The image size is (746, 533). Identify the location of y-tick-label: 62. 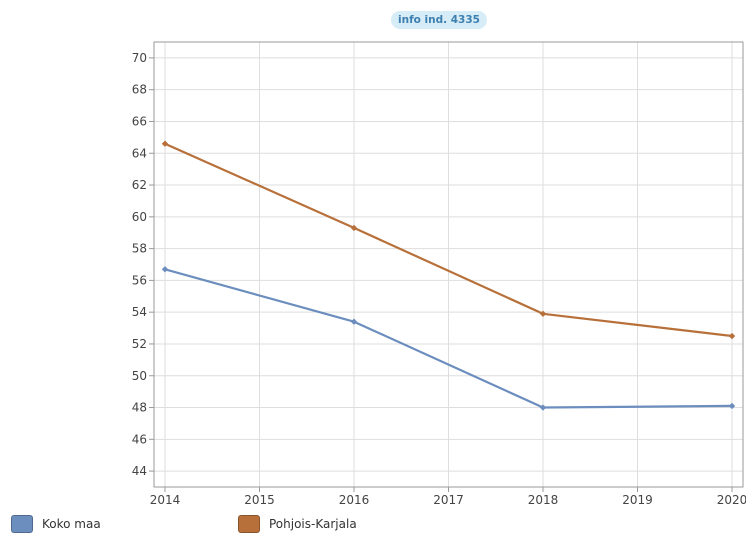
(139, 185).